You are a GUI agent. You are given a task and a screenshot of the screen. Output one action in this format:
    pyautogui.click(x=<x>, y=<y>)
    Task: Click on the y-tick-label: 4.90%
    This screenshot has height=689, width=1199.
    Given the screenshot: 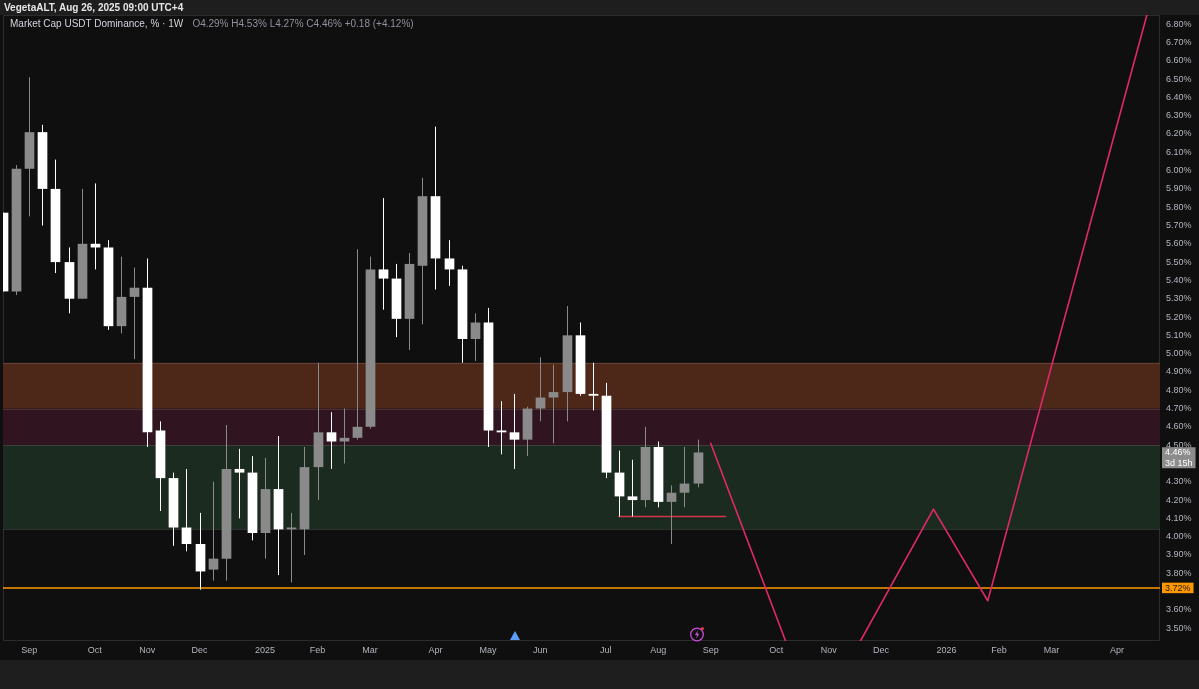 What is the action you would take?
    pyautogui.click(x=1179, y=371)
    